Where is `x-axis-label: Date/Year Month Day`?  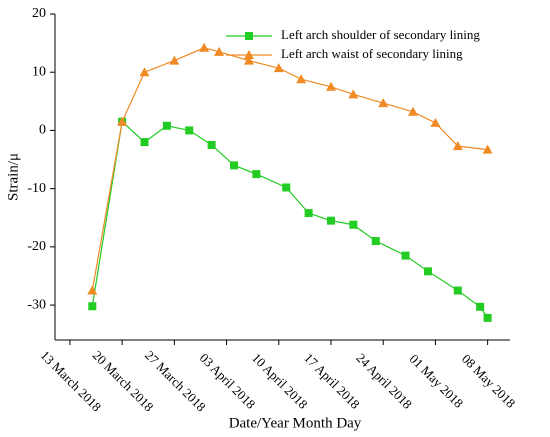 x-axis-label: Date/Year Month Day is located at coordinates (295, 423).